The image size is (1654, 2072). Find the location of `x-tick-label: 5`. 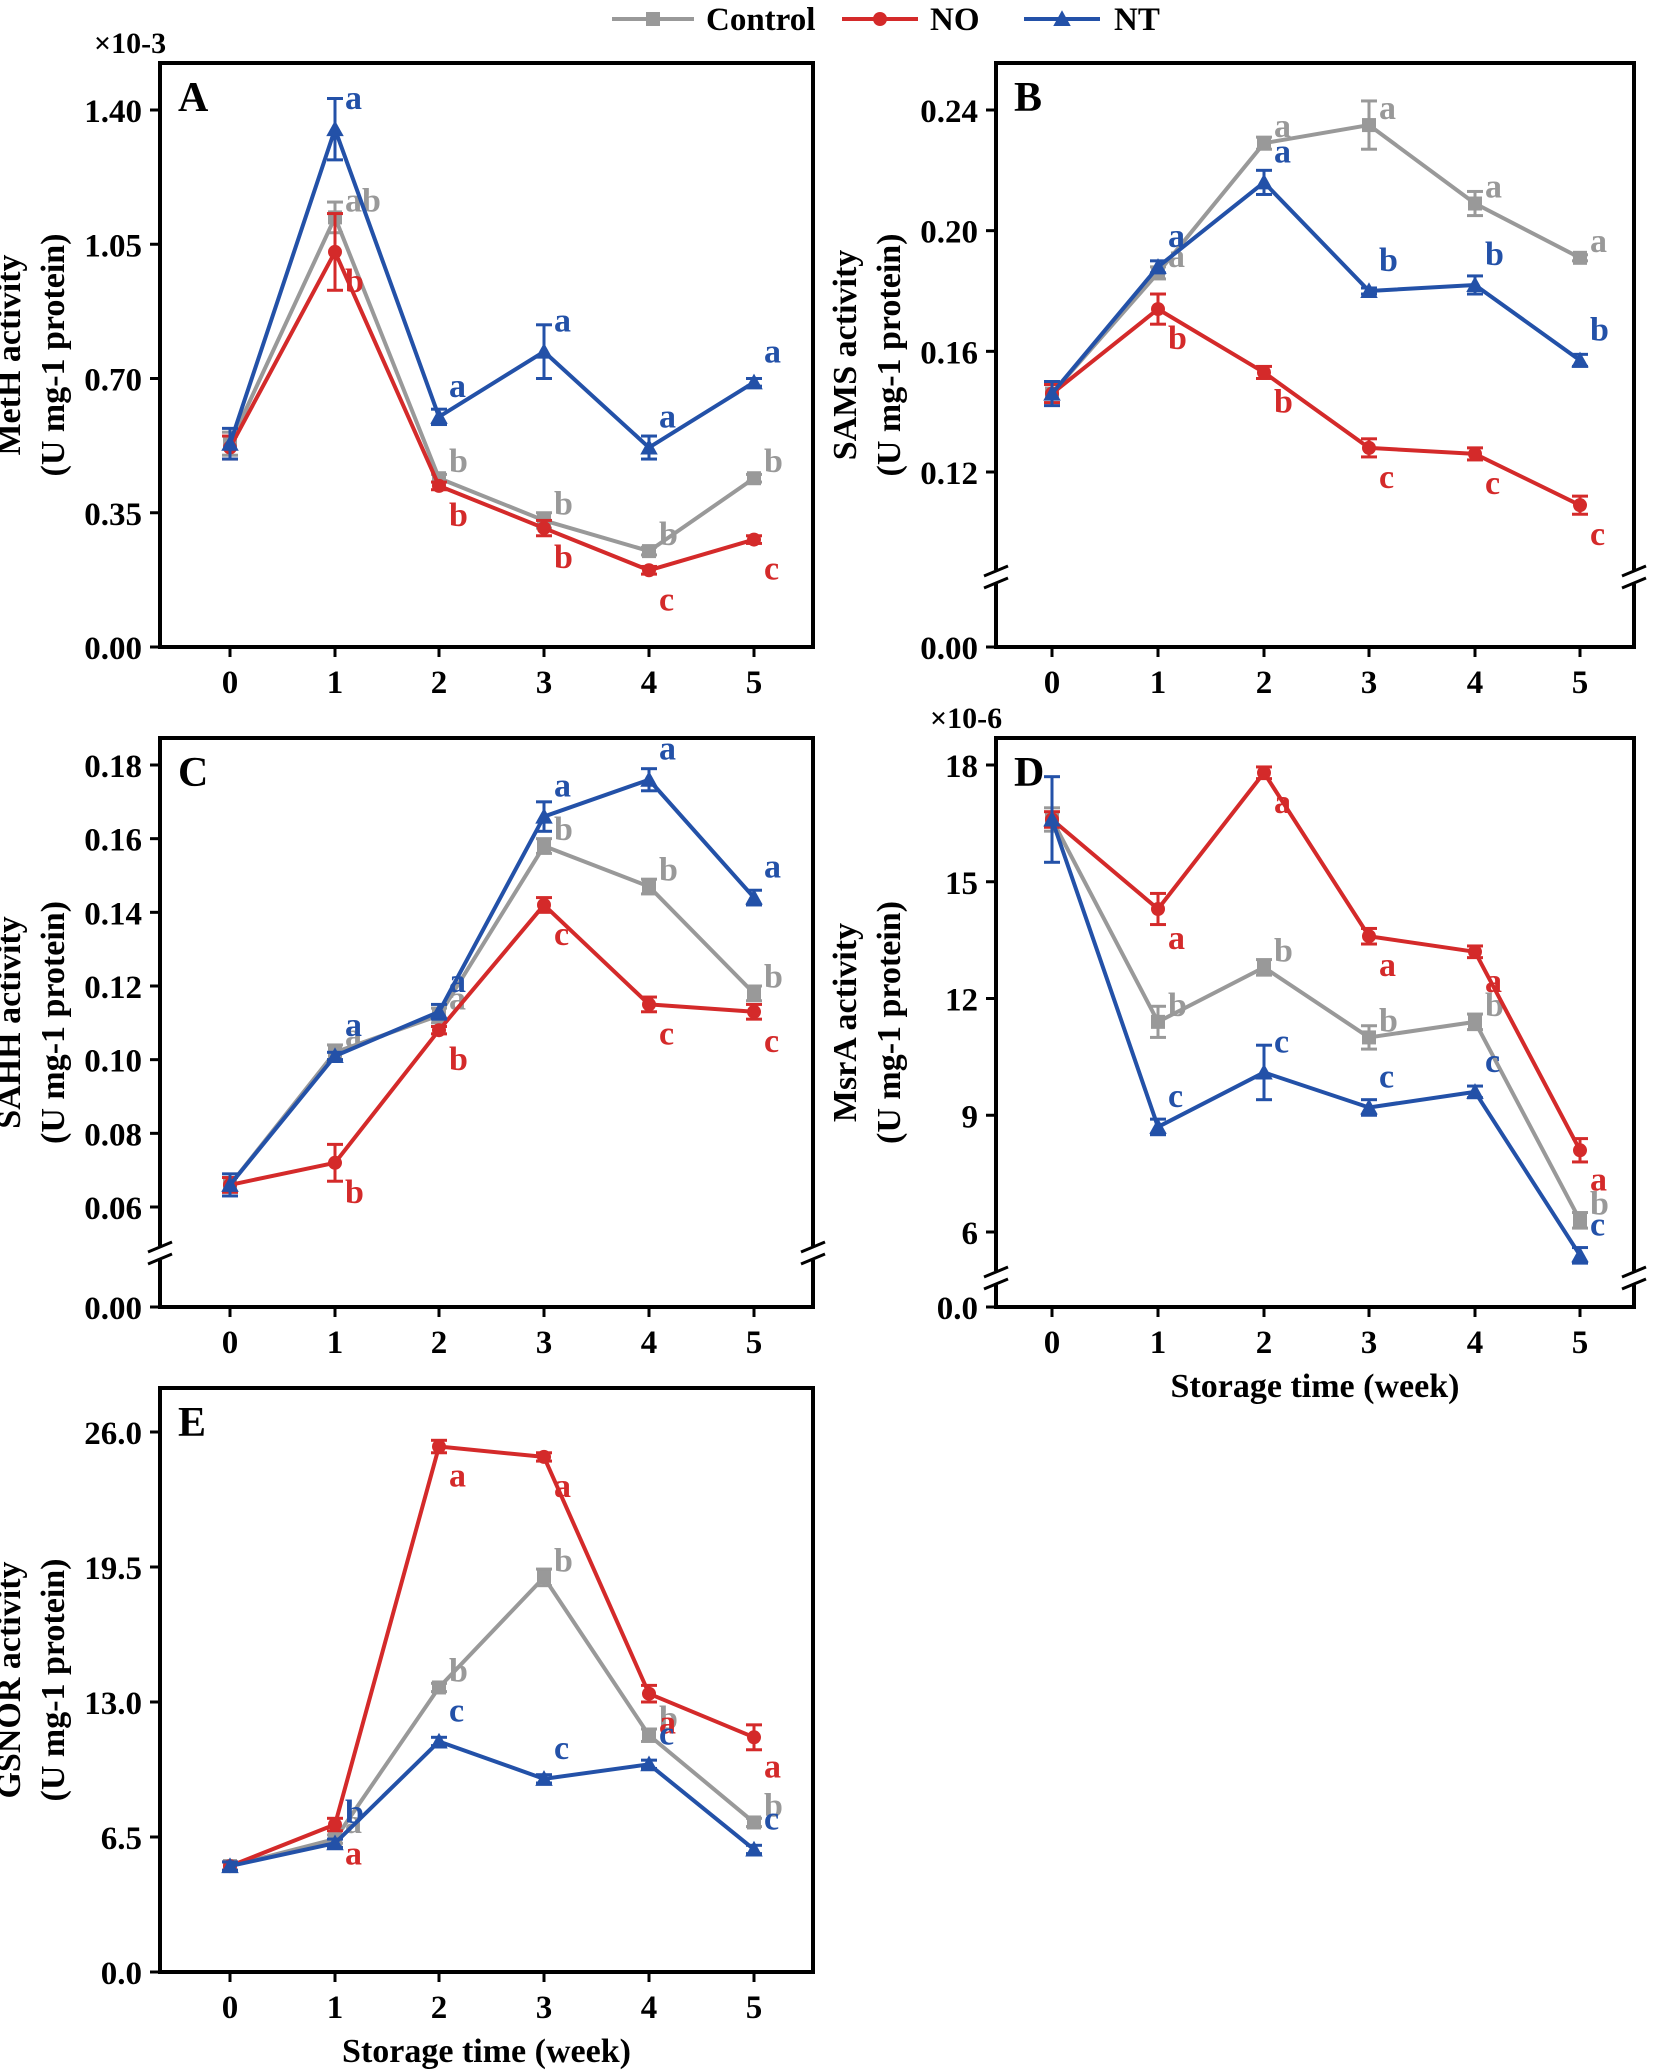

x-tick-label: 5 is located at coordinates (1580, 683).